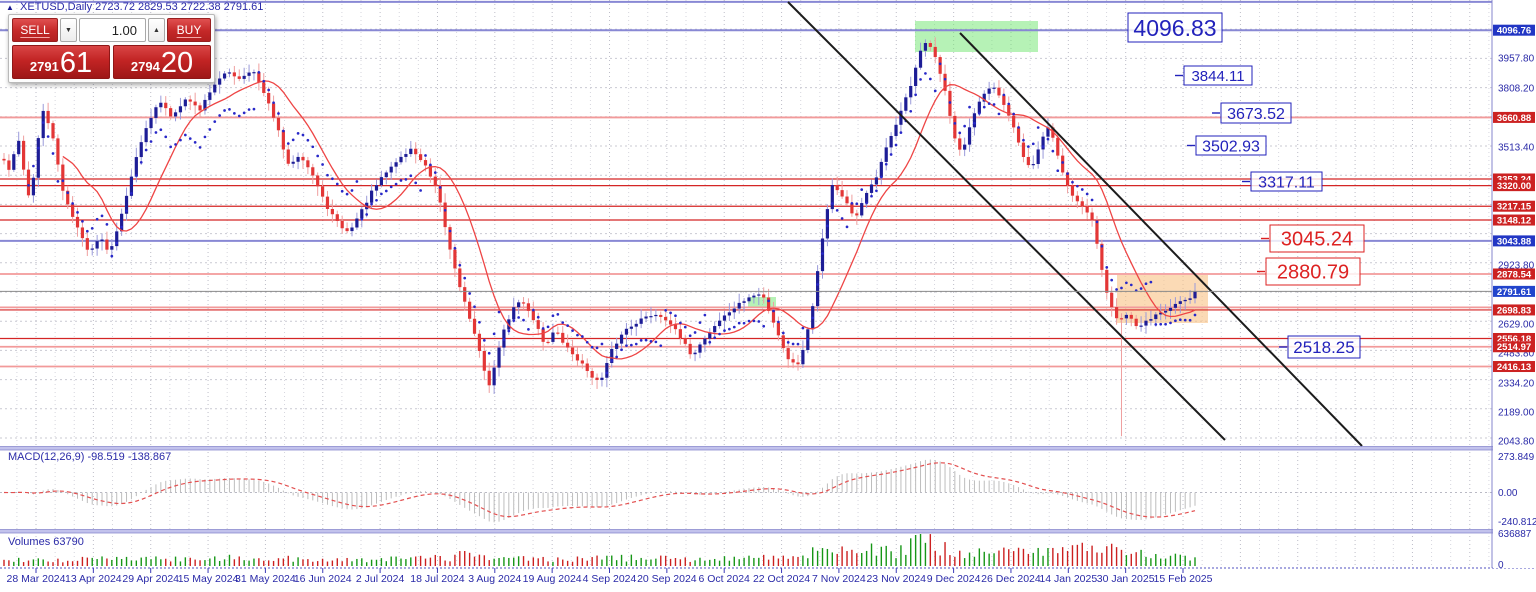 The image size is (1536, 592). What do you see at coordinates (552, 579) in the screenshot?
I see `axis-date-label: 19 Aug 2024` at bounding box center [552, 579].